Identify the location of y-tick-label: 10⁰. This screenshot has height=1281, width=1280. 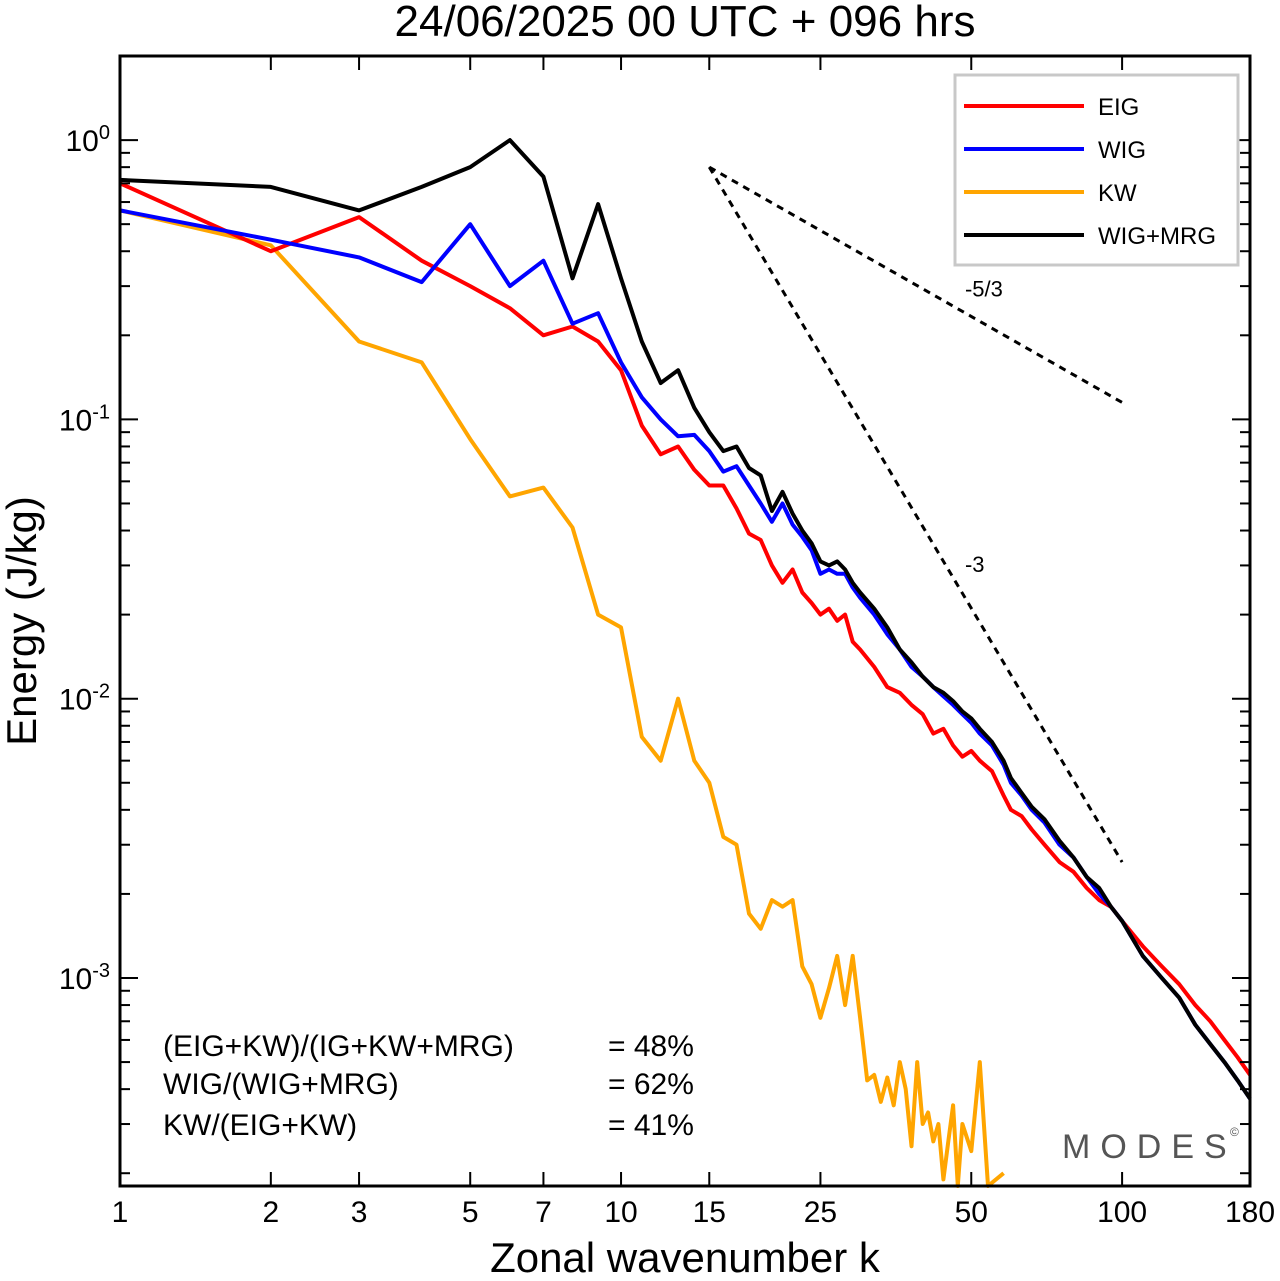
(88, 140).